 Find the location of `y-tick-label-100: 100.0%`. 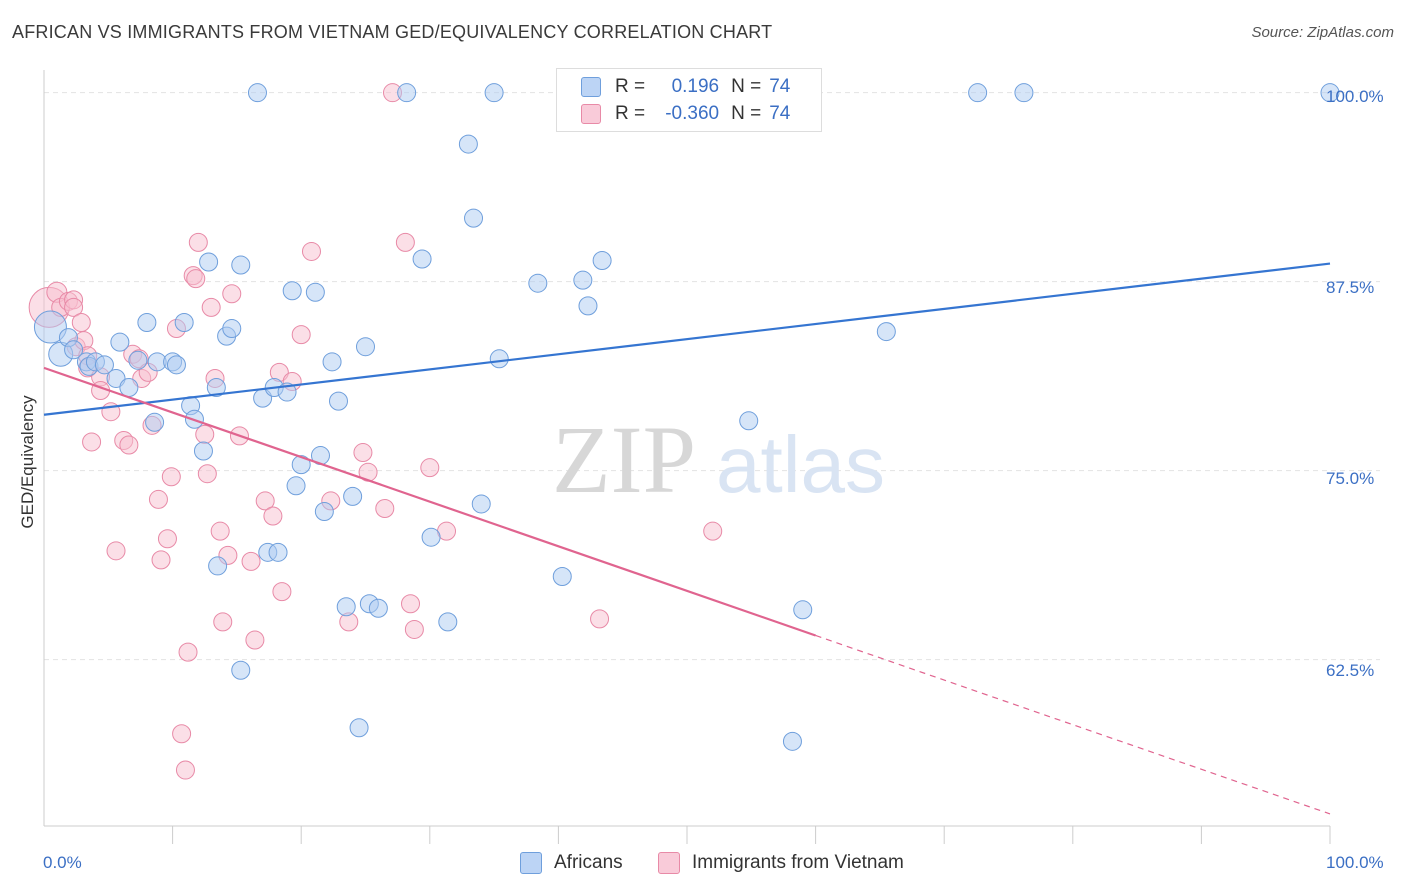

y-tick-label-100: 100.0% is located at coordinates (1355, 96).